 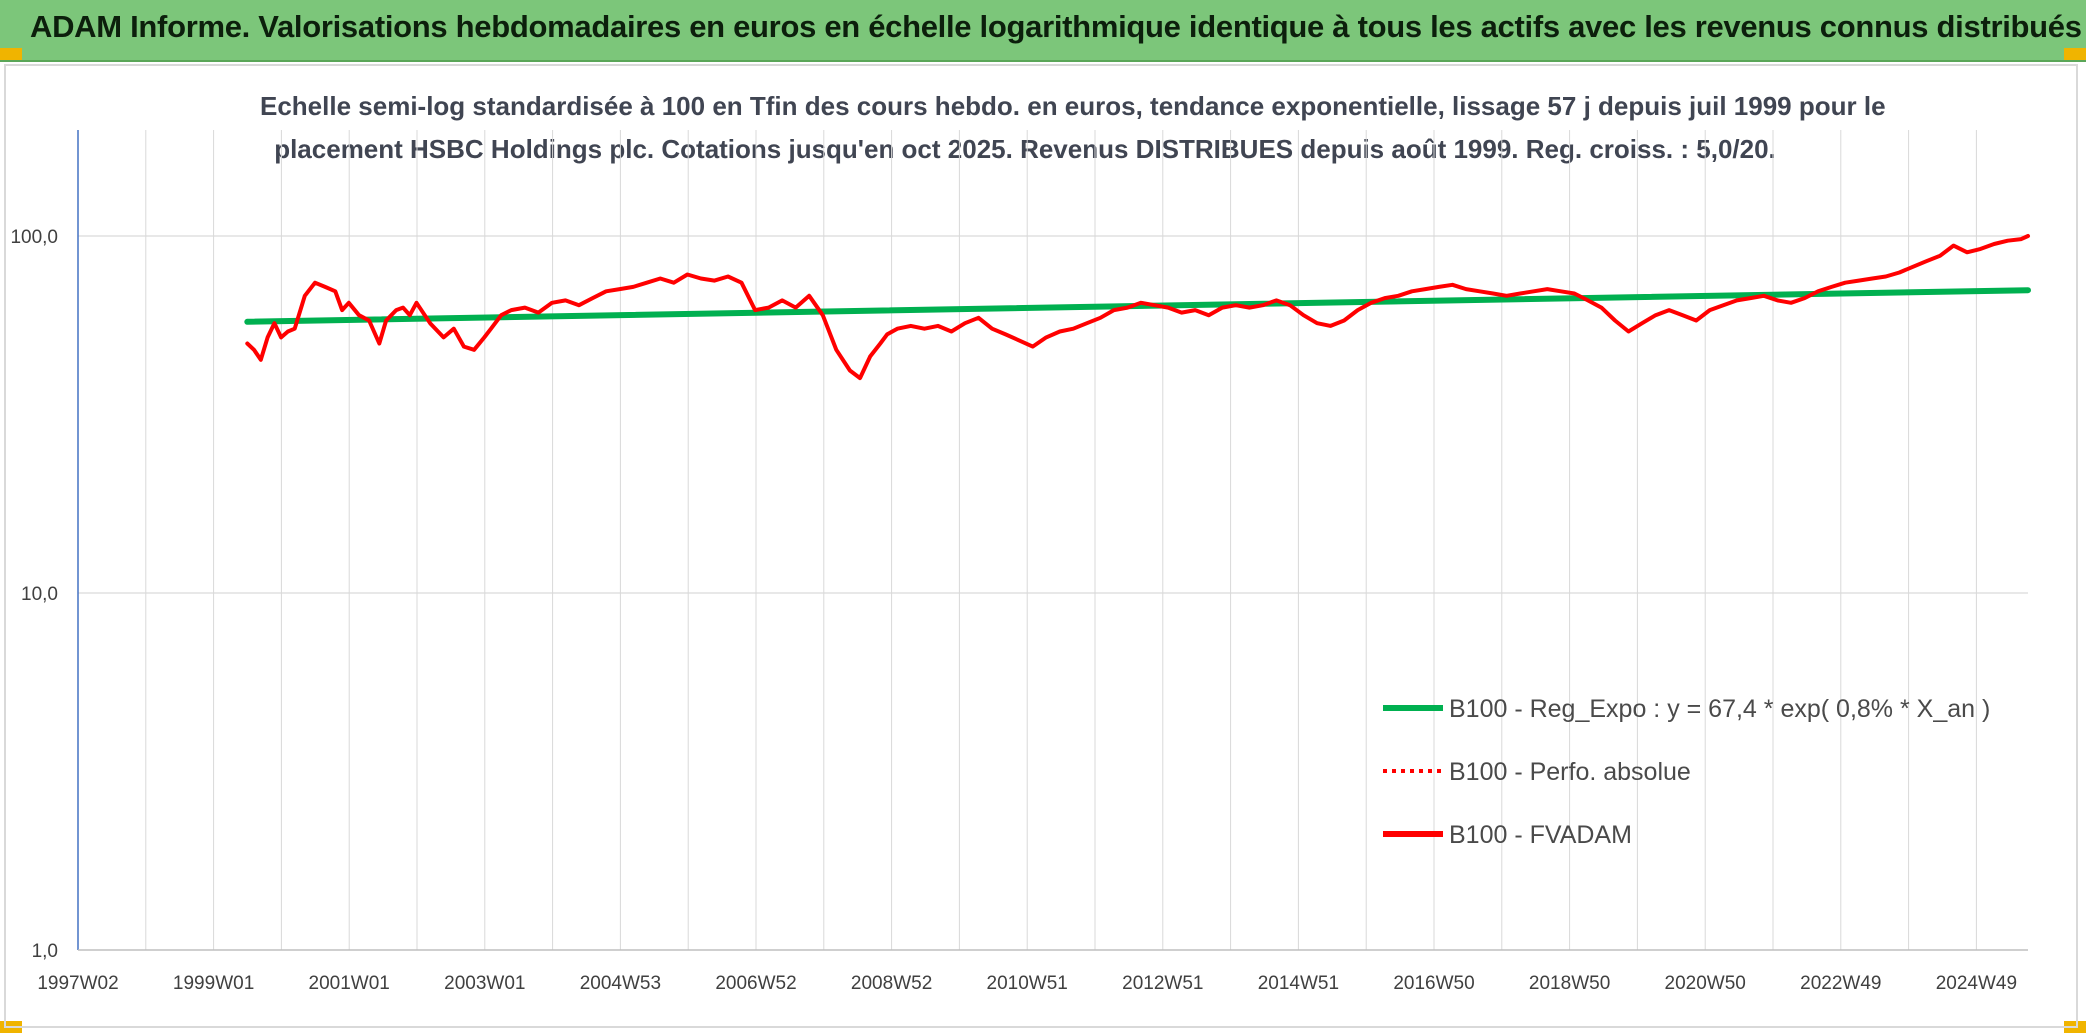 I want to click on x-tick-label: 2003W01, so click(x=484, y=983).